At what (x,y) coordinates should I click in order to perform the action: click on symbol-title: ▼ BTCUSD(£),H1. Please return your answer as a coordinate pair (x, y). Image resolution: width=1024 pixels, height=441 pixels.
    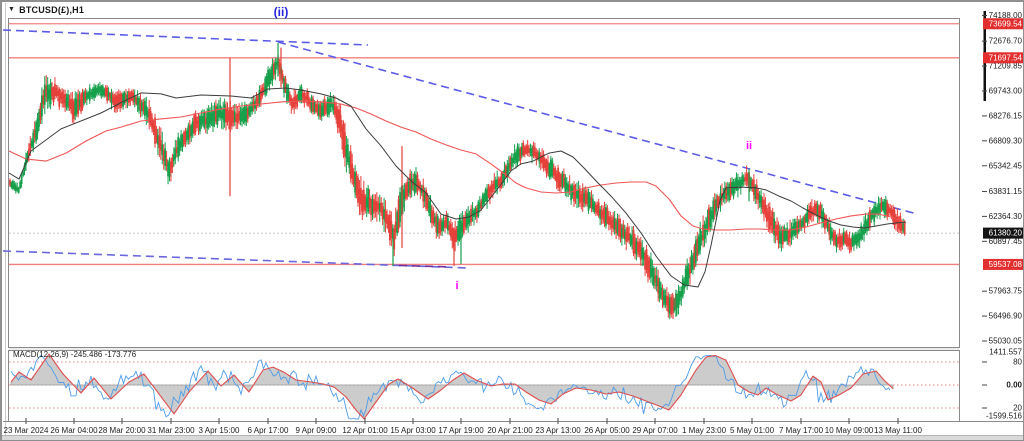
    Looking at the image, I should click on (46, 10).